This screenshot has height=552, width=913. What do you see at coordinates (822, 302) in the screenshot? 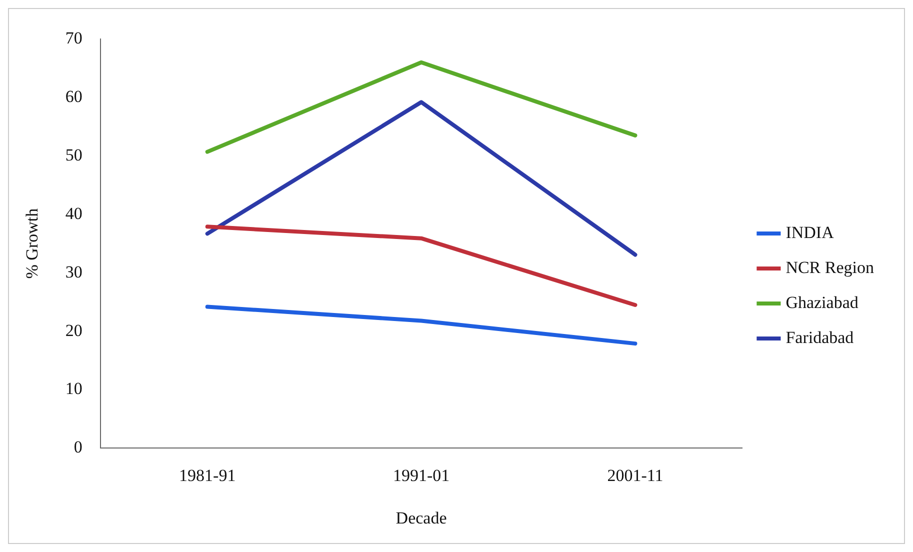
I see `legend-label: Ghaziabad` at bounding box center [822, 302].